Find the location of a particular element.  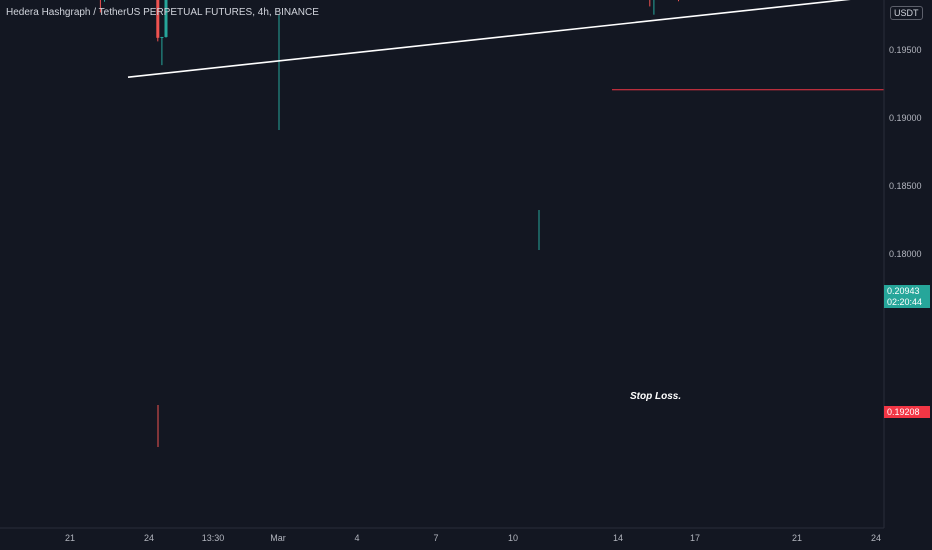

time-tick-label: 14 is located at coordinates (618, 538).